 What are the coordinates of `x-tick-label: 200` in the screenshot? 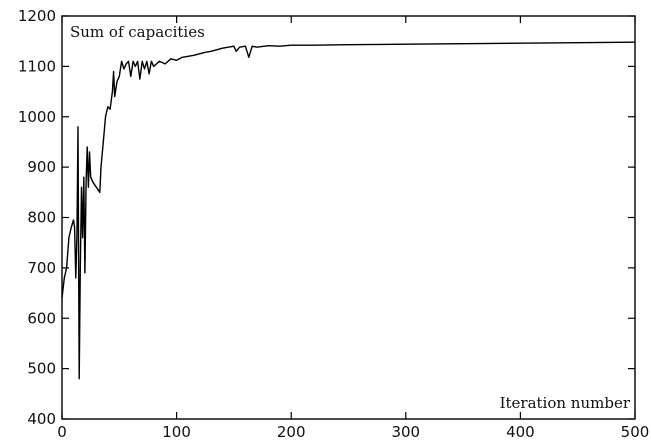 It's located at (291, 432).